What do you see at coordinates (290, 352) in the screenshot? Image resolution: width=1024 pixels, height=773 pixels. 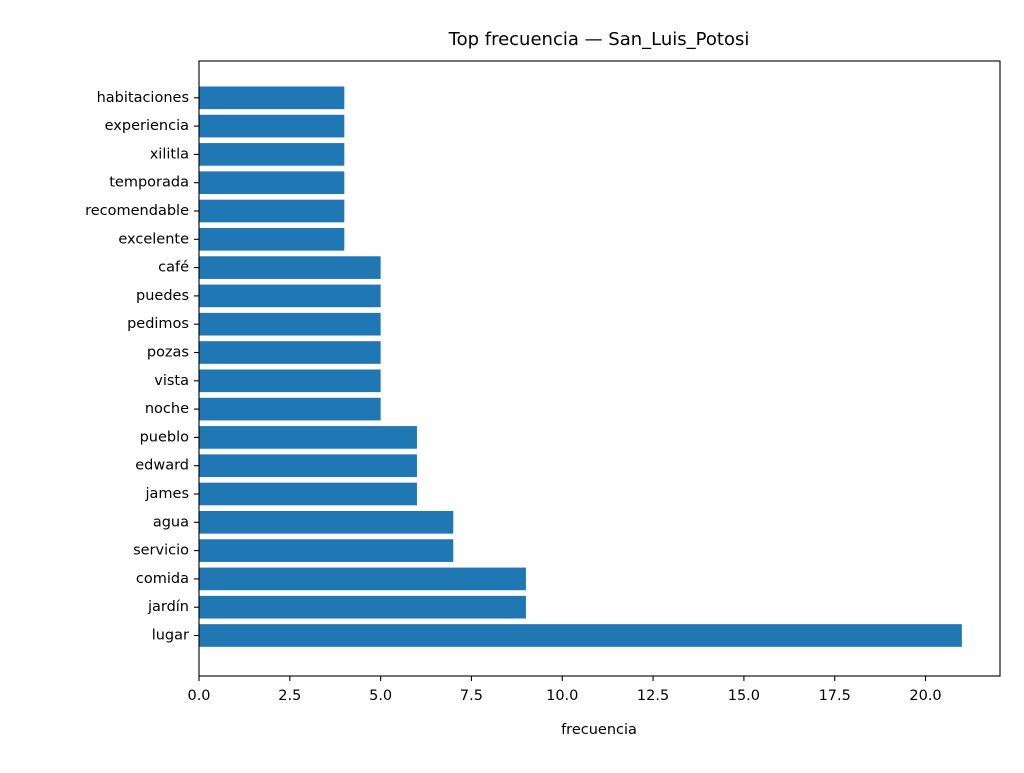 I see `bar-pozas` at bounding box center [290, 352].